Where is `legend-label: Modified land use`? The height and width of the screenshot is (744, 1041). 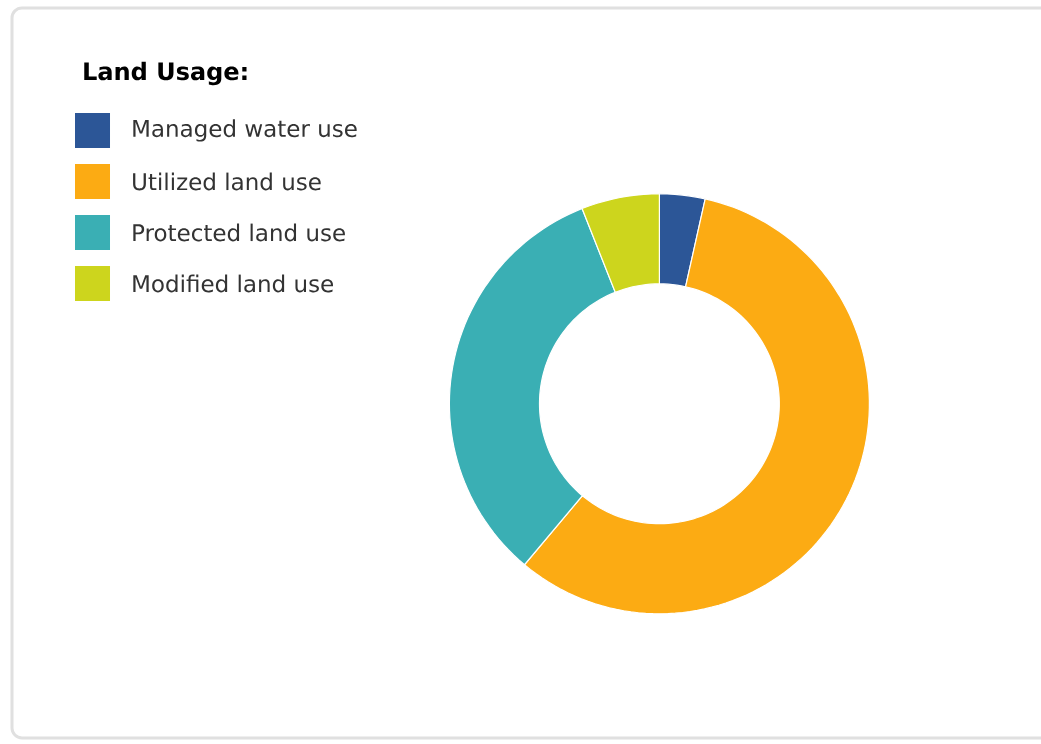
legend-label: Modified land use is located at coordinates (233, 283).